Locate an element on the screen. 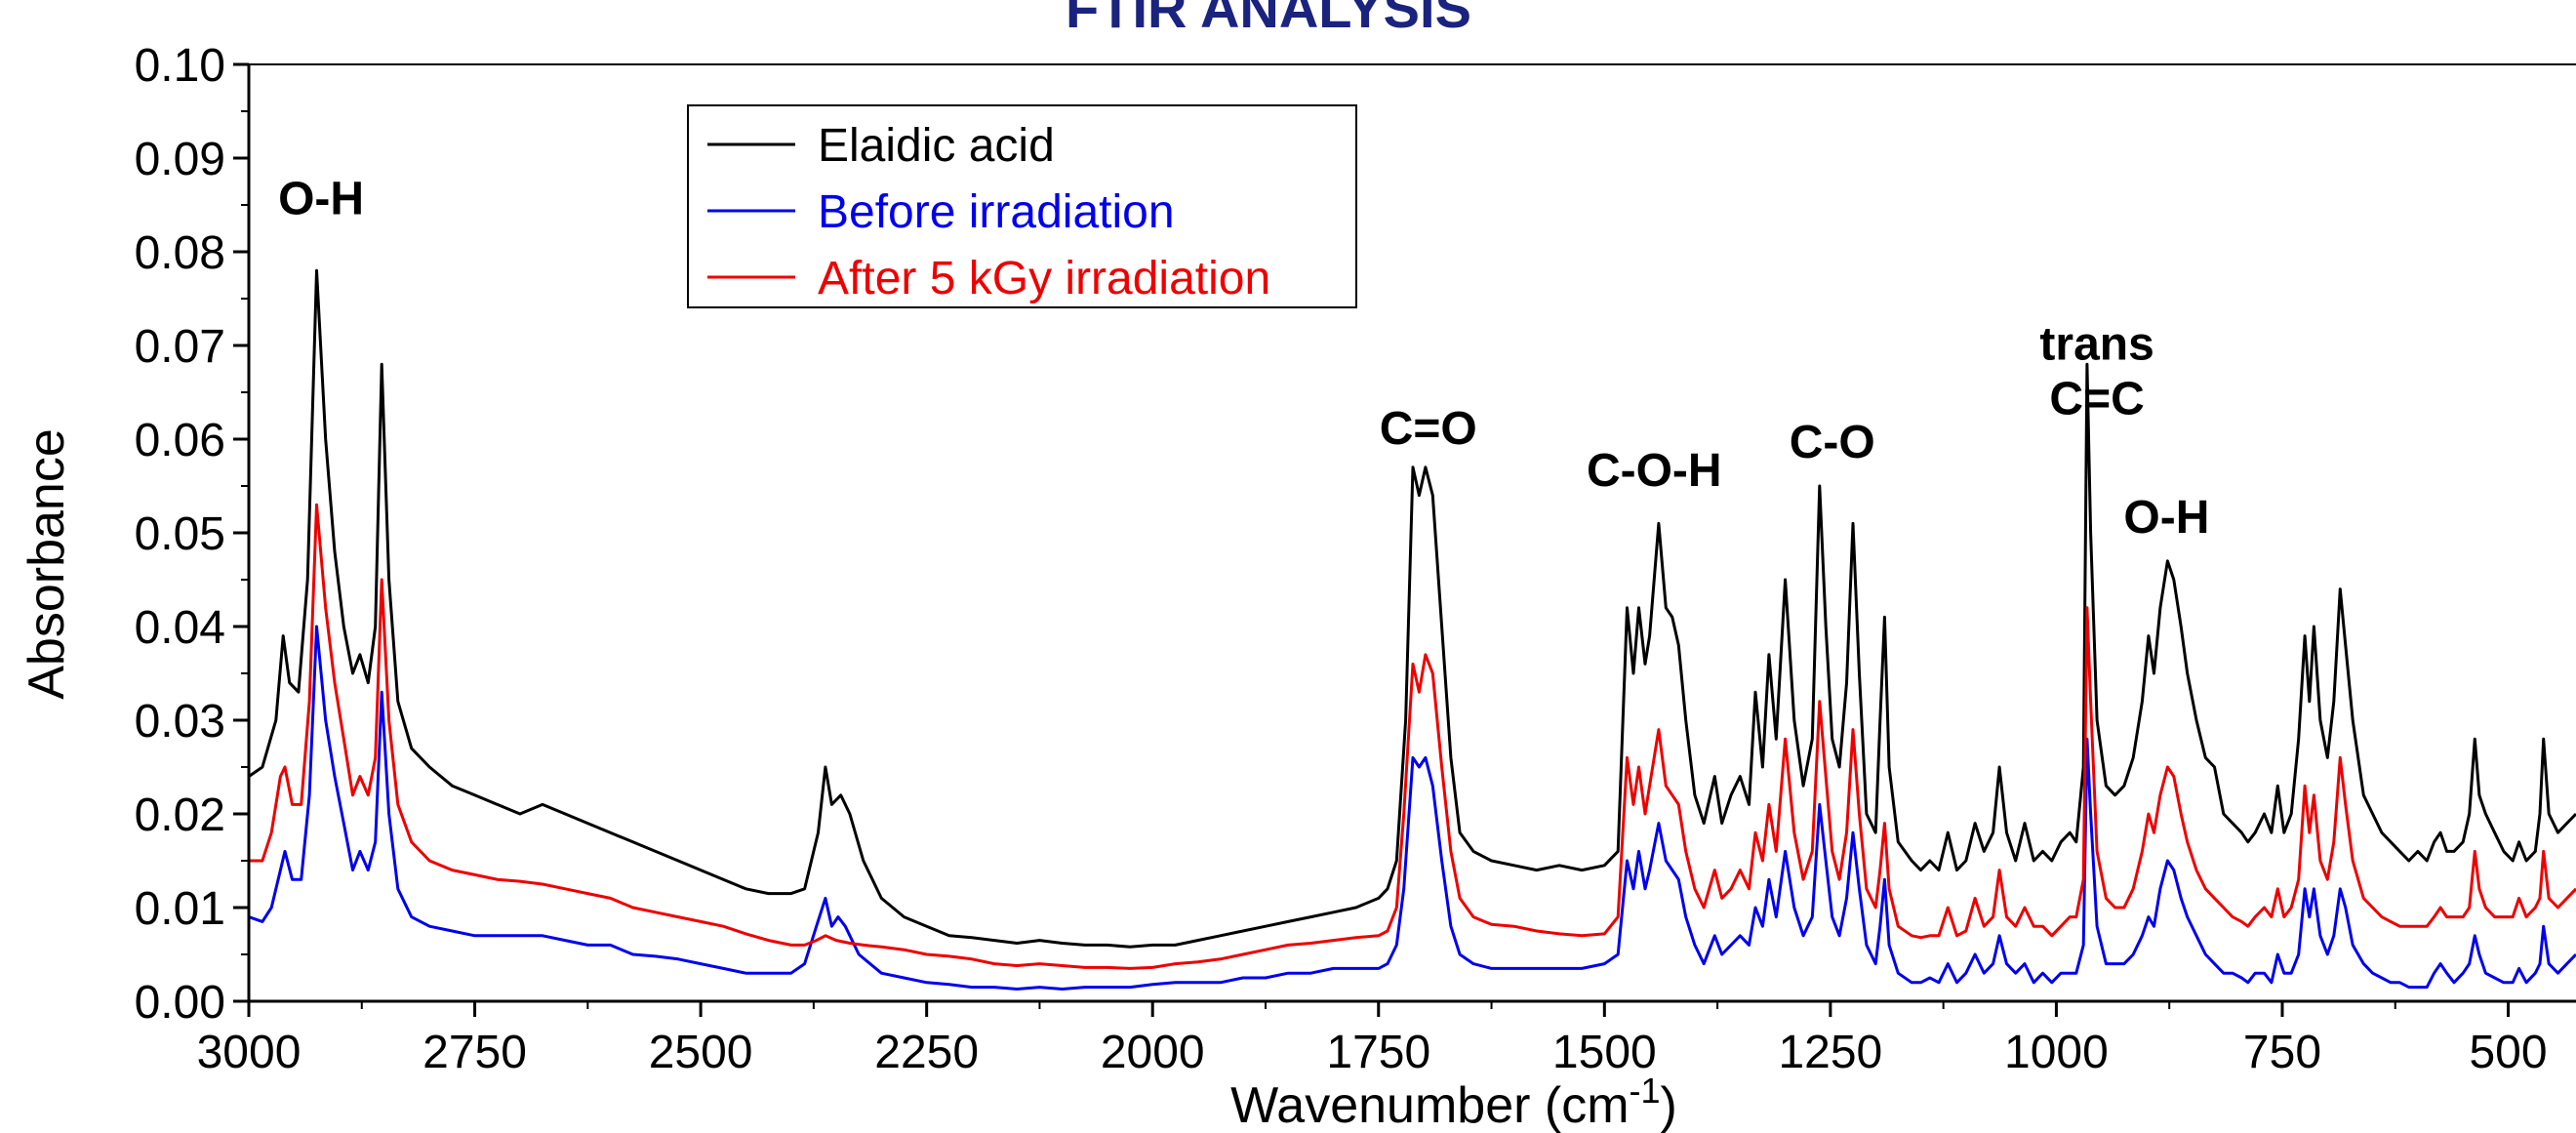 The width and height of the screenshot is (2576, 1133). y-tick-label: 0.00 is located at coordinates (180, 1003).